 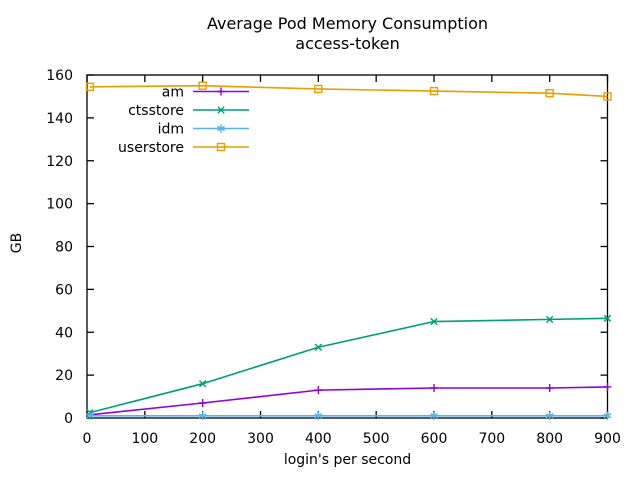 What do you see at coordinates (59, 119) in the screenshot?
I see `y-tick-label: 140` at bounding box center [59, 119].